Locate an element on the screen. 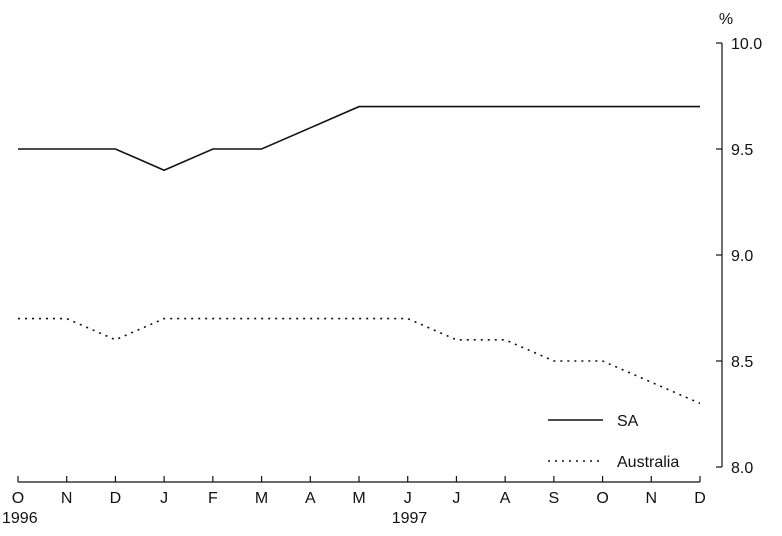 The image size is (782, 536). y-tick-label: 8.5 is located at coordinates (742, 362).